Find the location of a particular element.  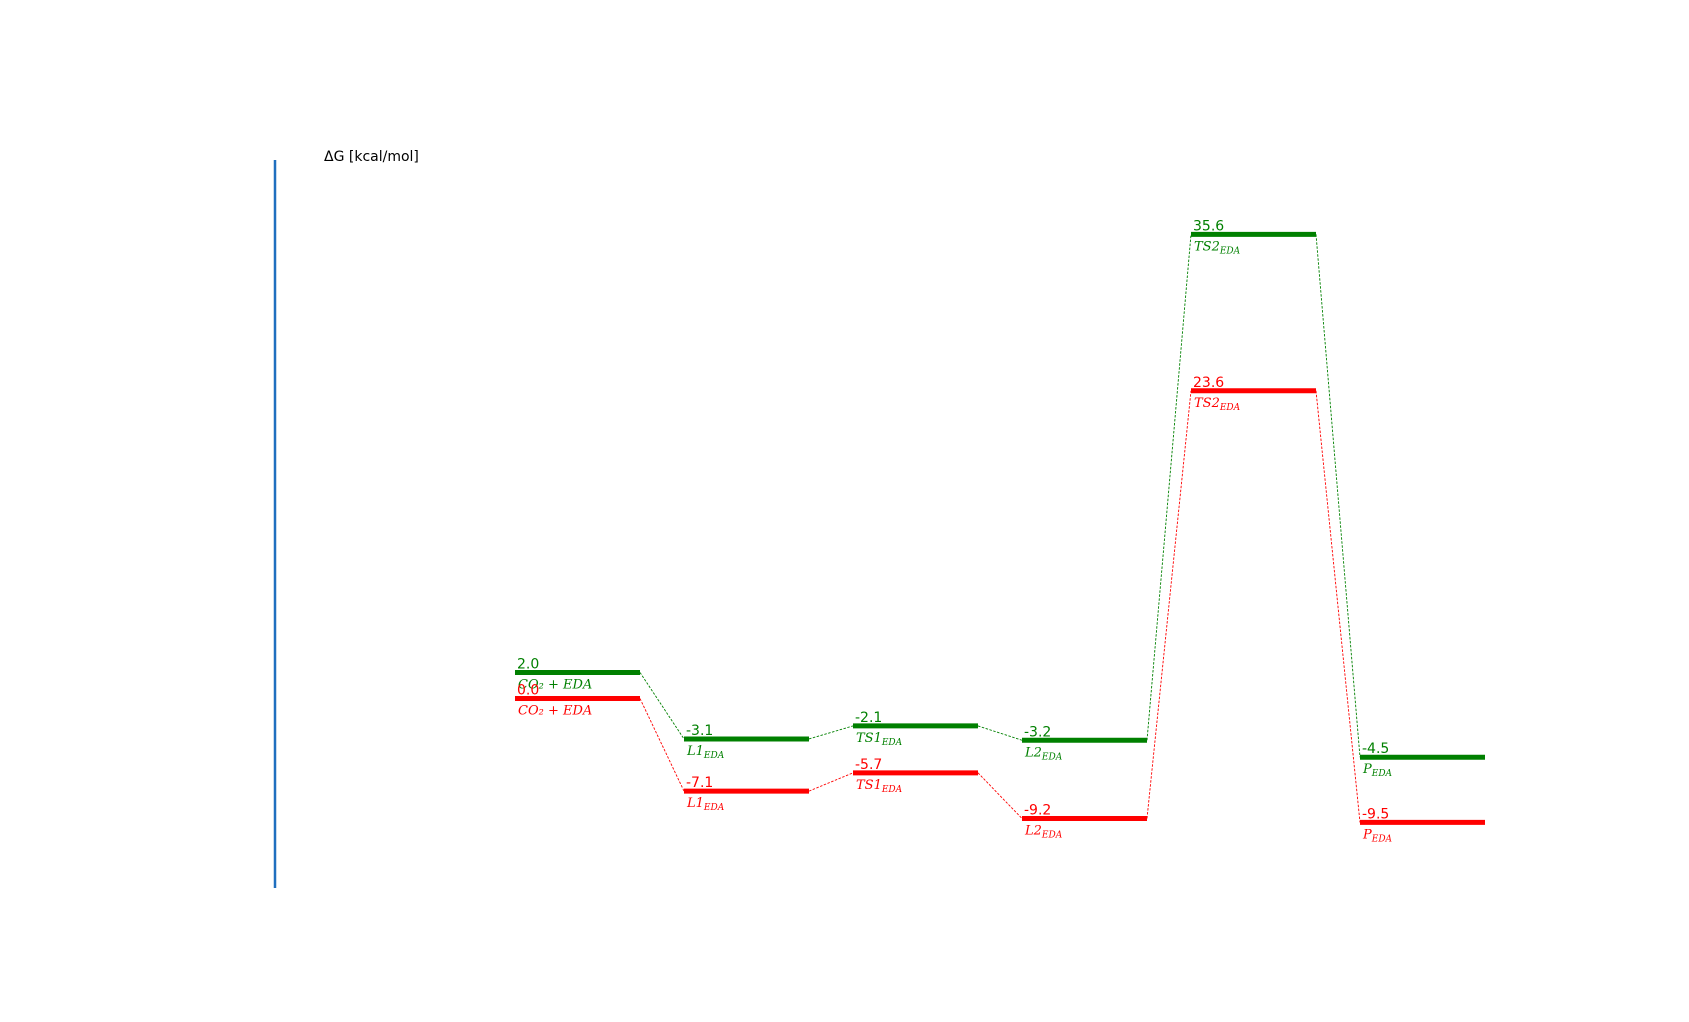

energy-value-label: -4.5 is located at coordinates (1375, 749).